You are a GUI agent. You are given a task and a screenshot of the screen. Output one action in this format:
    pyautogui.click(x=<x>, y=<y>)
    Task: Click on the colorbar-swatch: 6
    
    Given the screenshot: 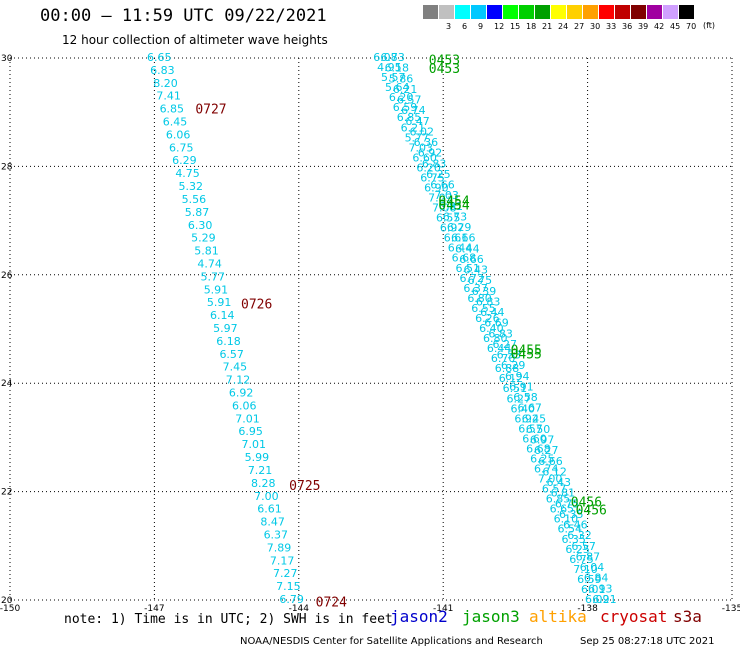 What is the action you would take?
    pyautogui.click(x=463, y=18)
    